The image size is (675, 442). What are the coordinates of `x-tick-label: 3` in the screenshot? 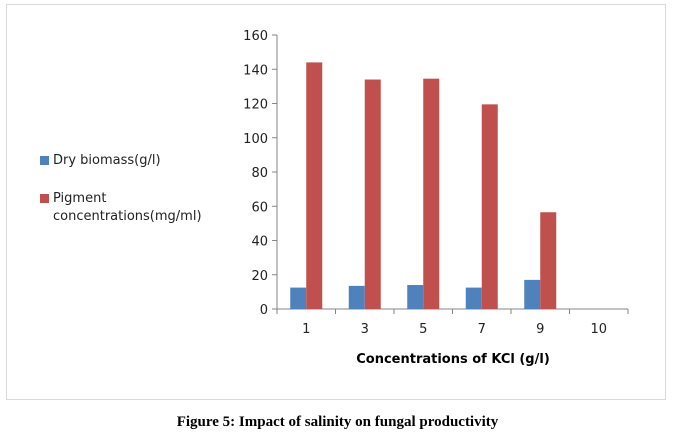 It's located at (365, 329).